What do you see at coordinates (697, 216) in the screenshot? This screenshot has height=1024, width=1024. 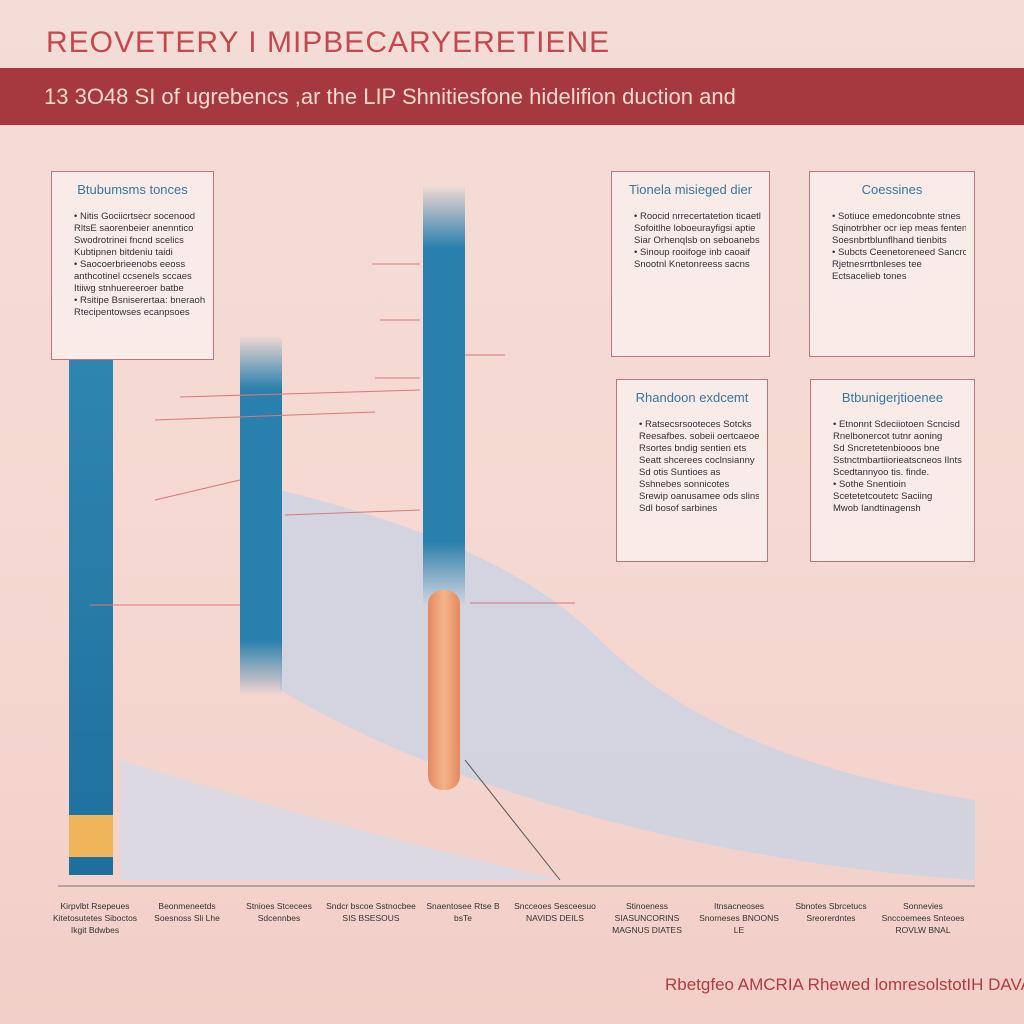 I see `box-line: • Roocid nrrecertatetion ticaetlares` at bounding box center [697, 216].